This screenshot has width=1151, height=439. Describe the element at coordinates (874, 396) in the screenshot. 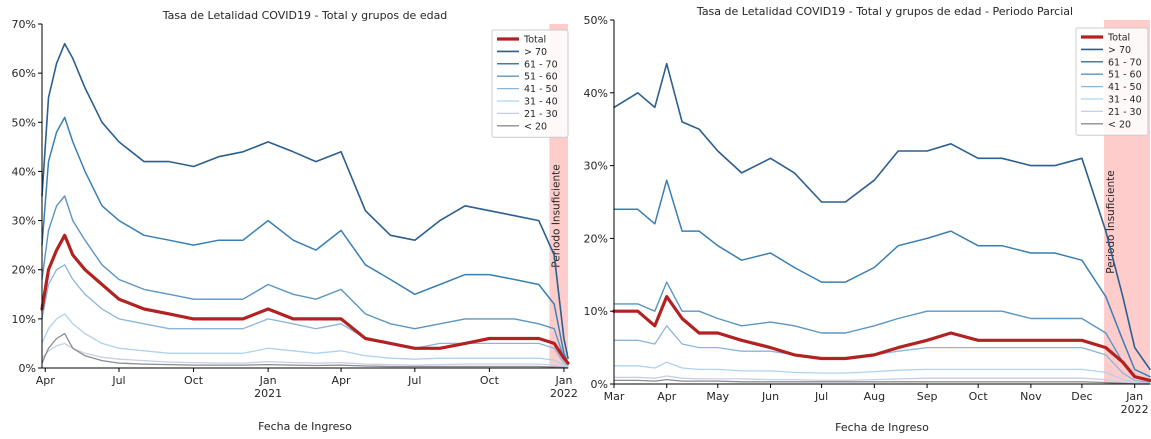

I see `x-tick-label: Aug` at that location.